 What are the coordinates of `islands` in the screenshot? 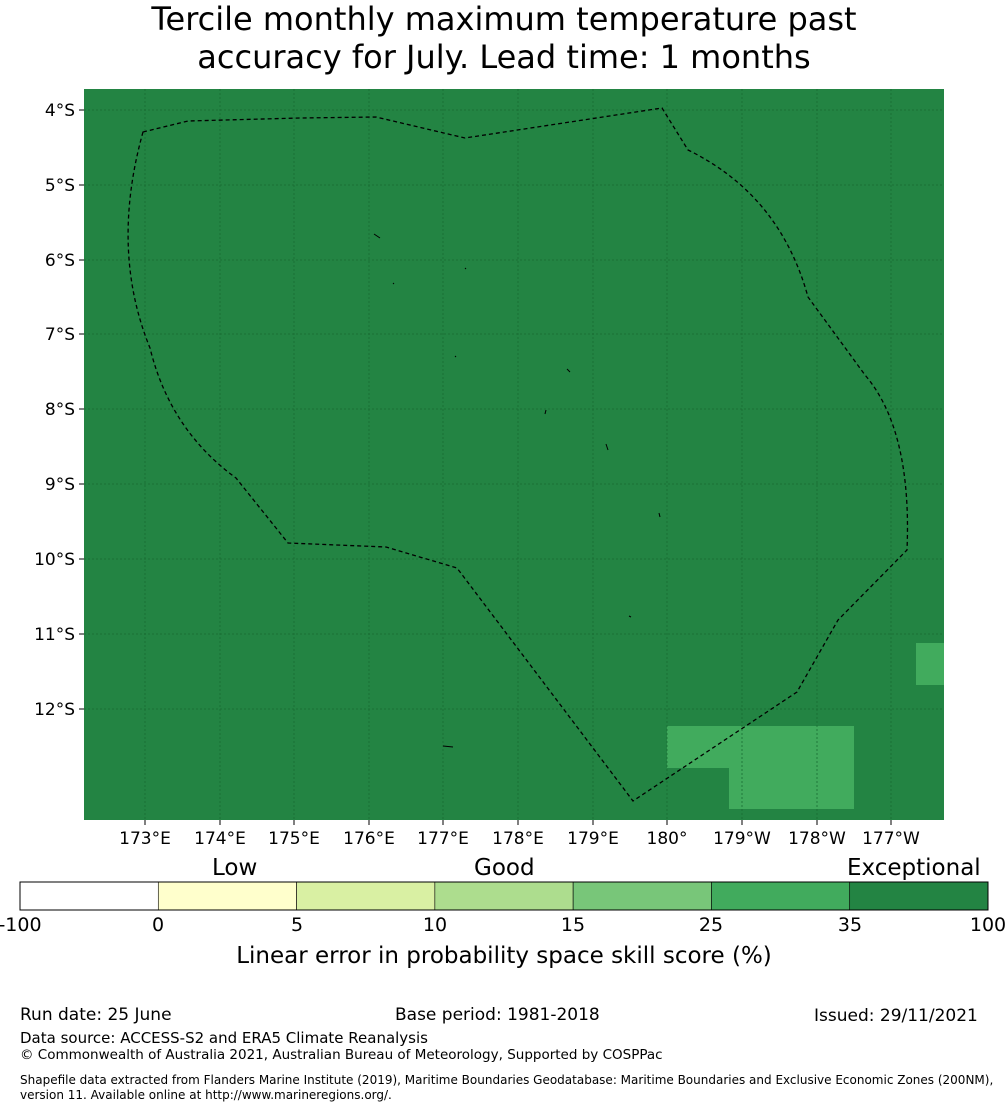 It's located at (517, 490).